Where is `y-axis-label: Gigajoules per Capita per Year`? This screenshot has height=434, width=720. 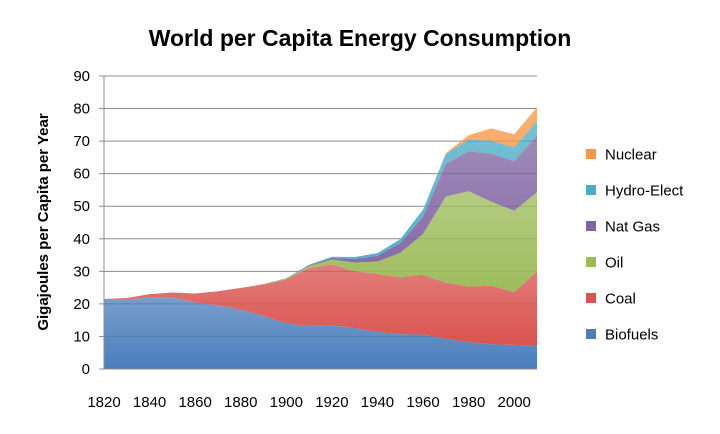 y-axis-label: Gigajoules per Capita per Year is located at coordinates (43, 221).